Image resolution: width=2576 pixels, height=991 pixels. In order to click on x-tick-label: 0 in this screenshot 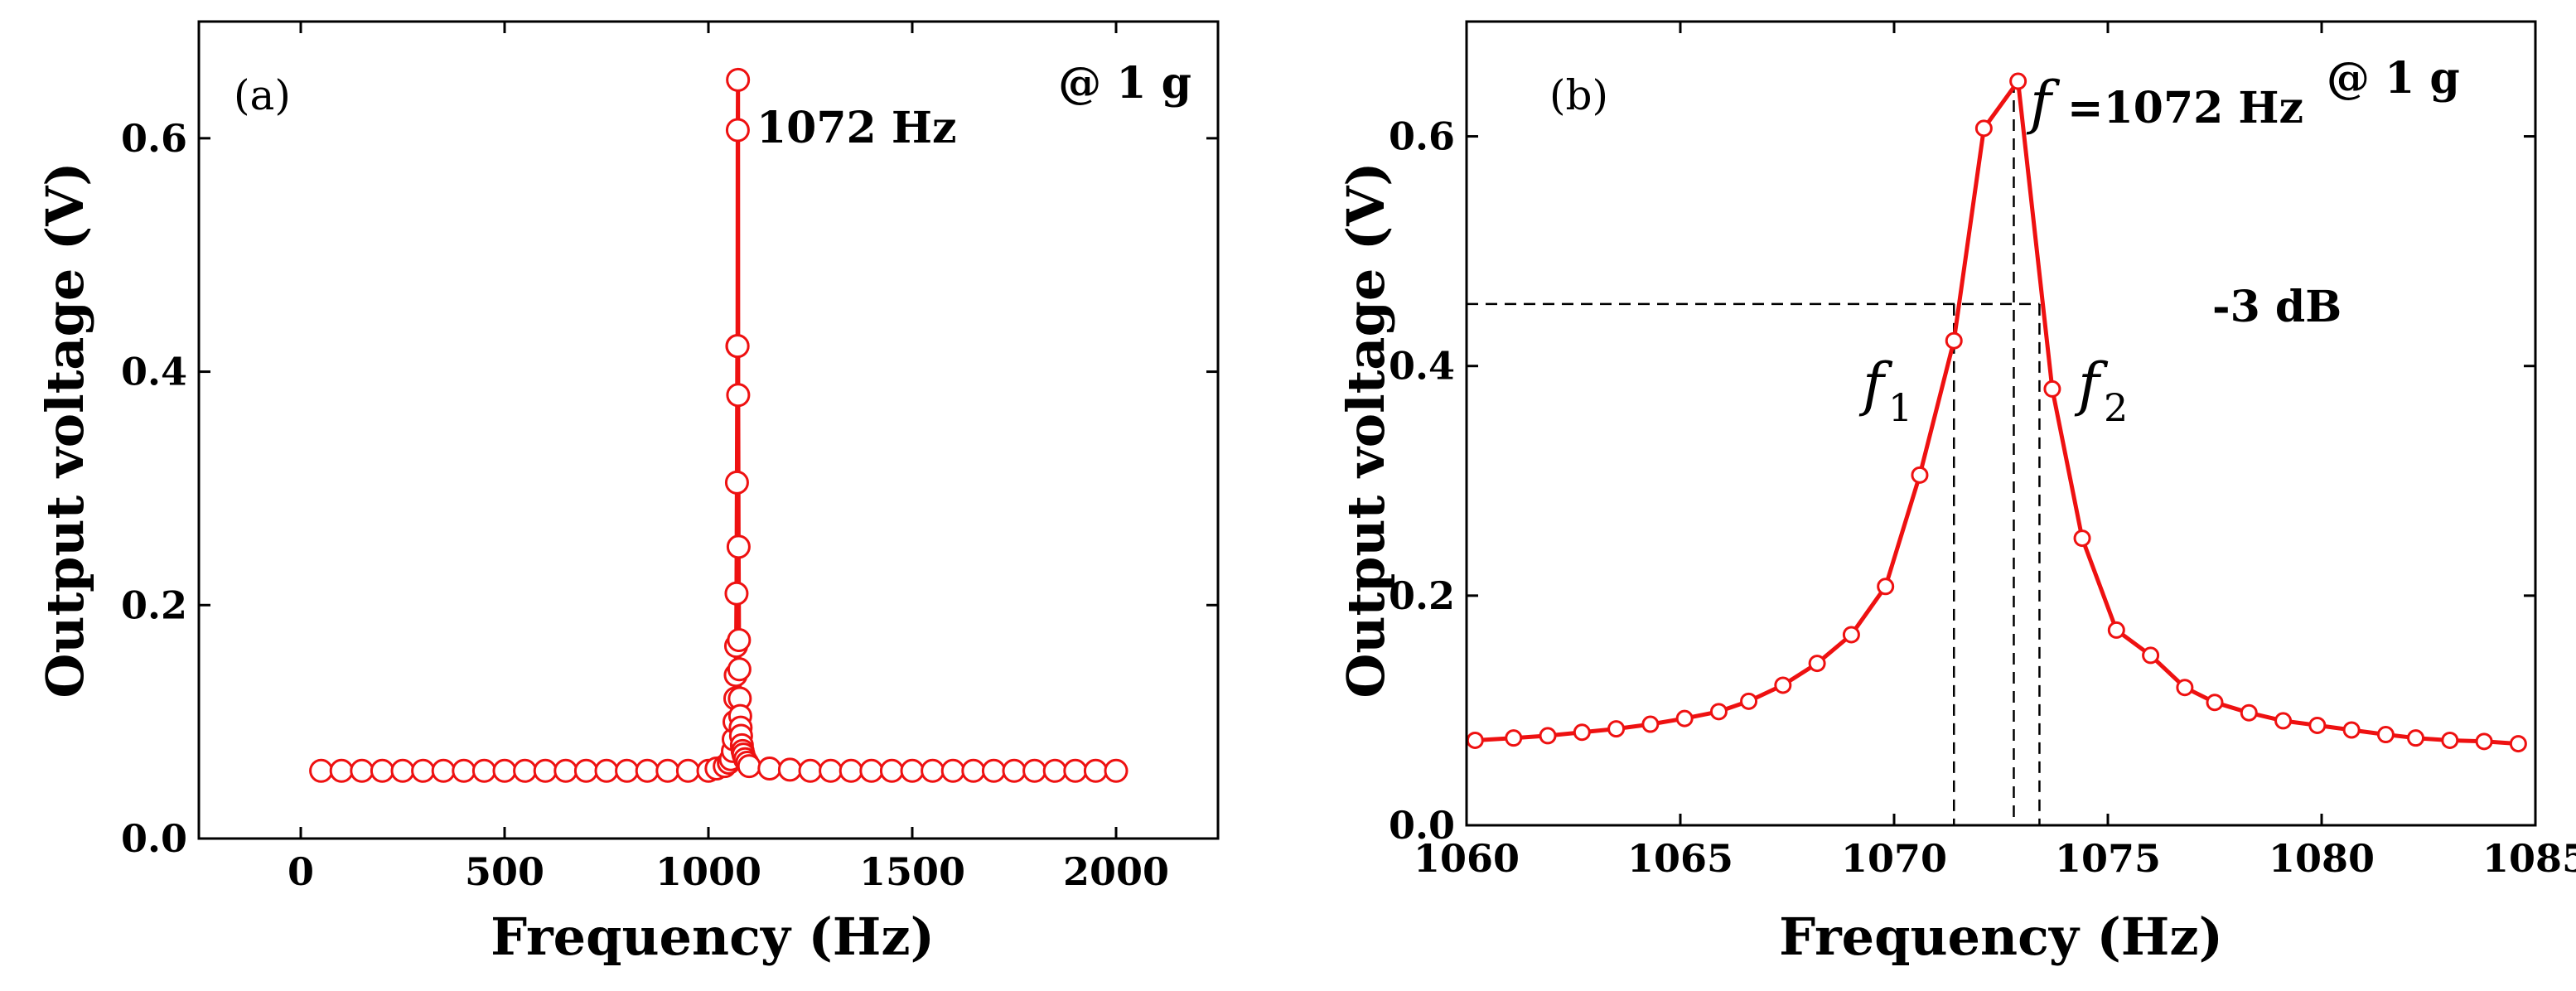, I will do `click(301, 871)`.